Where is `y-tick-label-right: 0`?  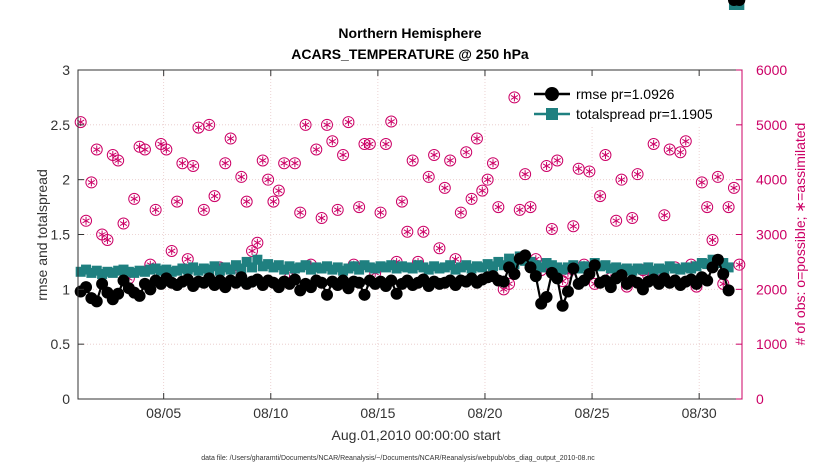 y-tick-label-right: 0 is located at coordinates (760, 399).